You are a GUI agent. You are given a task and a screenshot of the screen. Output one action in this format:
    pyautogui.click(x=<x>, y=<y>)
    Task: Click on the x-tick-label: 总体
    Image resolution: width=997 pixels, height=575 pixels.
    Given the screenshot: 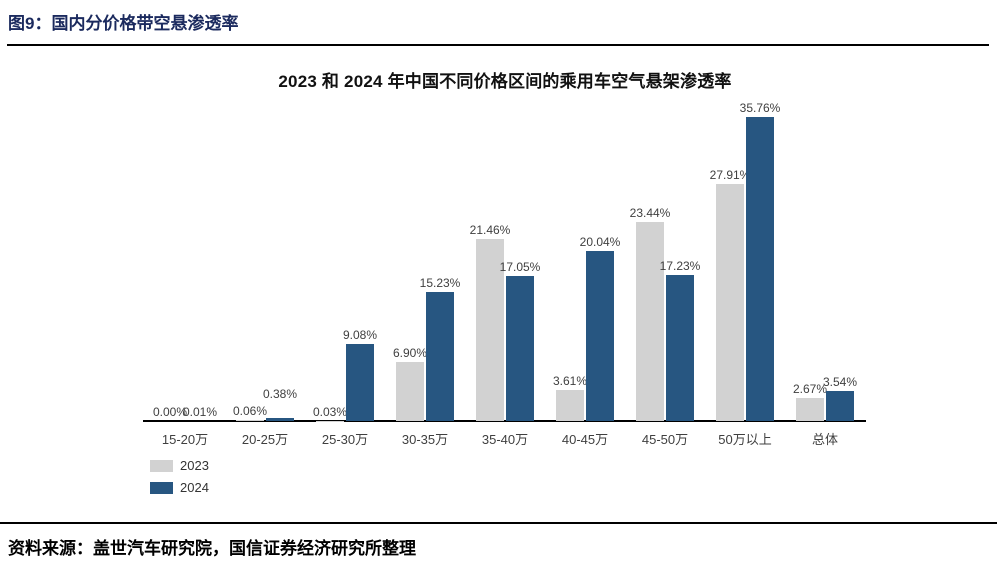 What is the action you would take?
    pyautogui.click(x=824, y=439)
    